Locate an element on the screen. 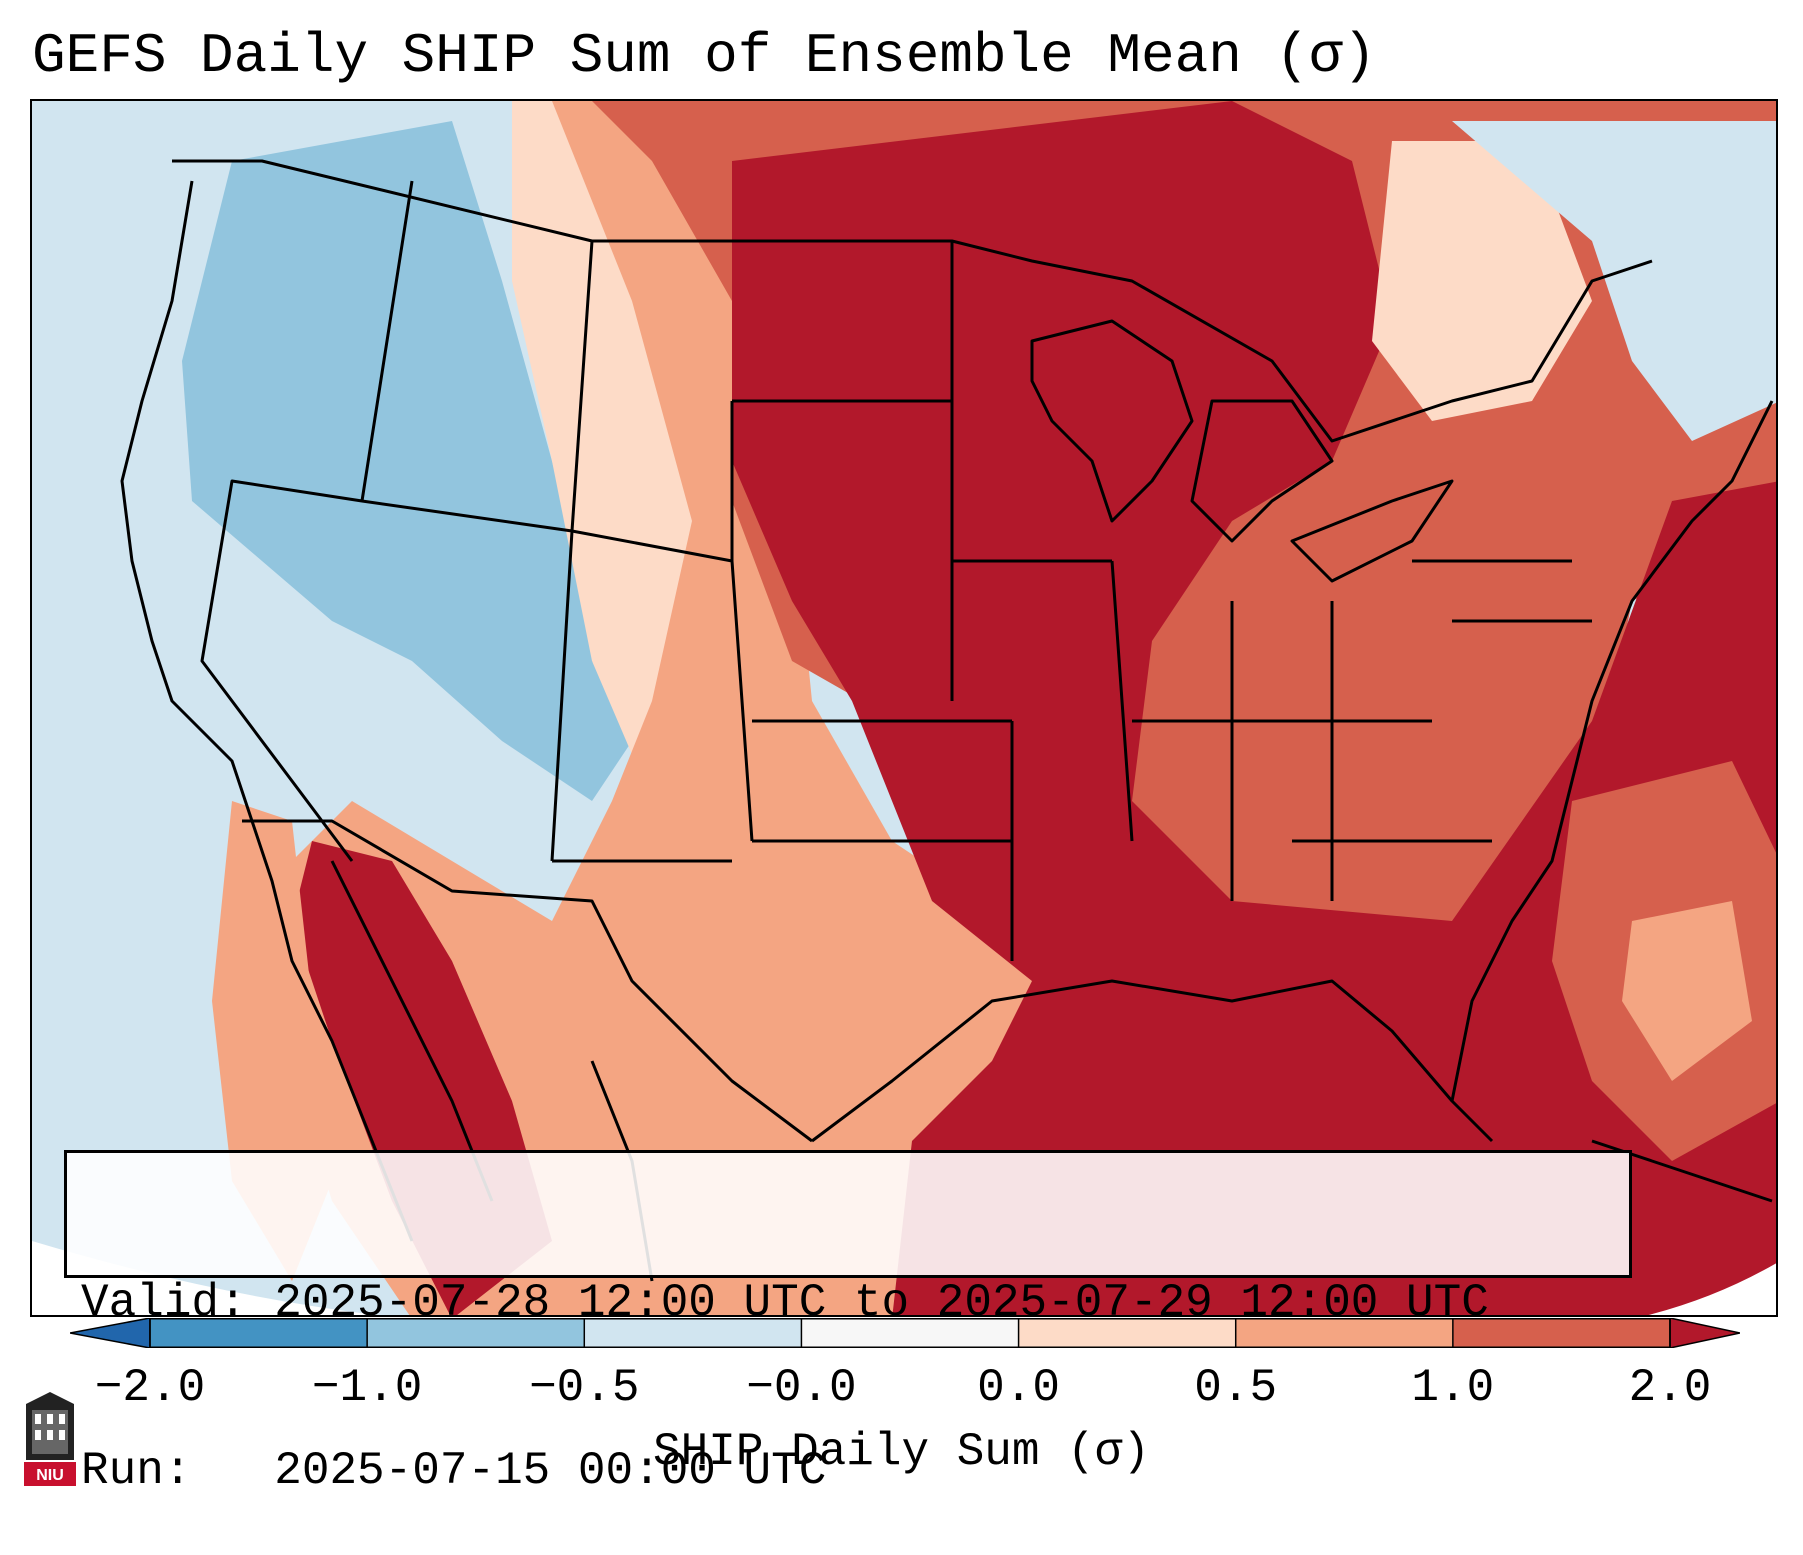  colorbar-tick-label: 2.0 is located at coordinates (1670, 1388).